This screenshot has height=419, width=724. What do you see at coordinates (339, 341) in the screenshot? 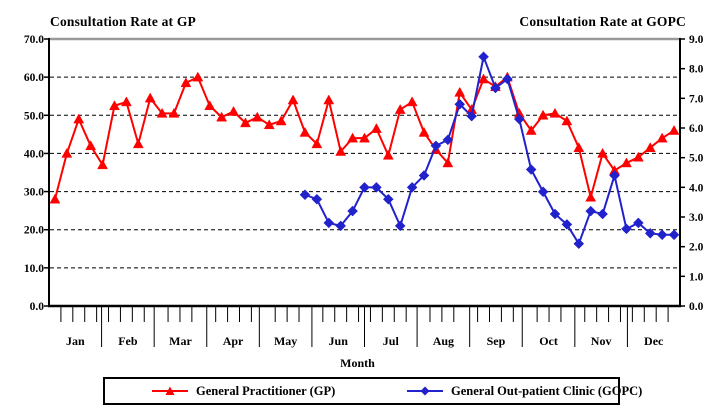
I see `month-label: Jun` at bounding box center [339, 341].